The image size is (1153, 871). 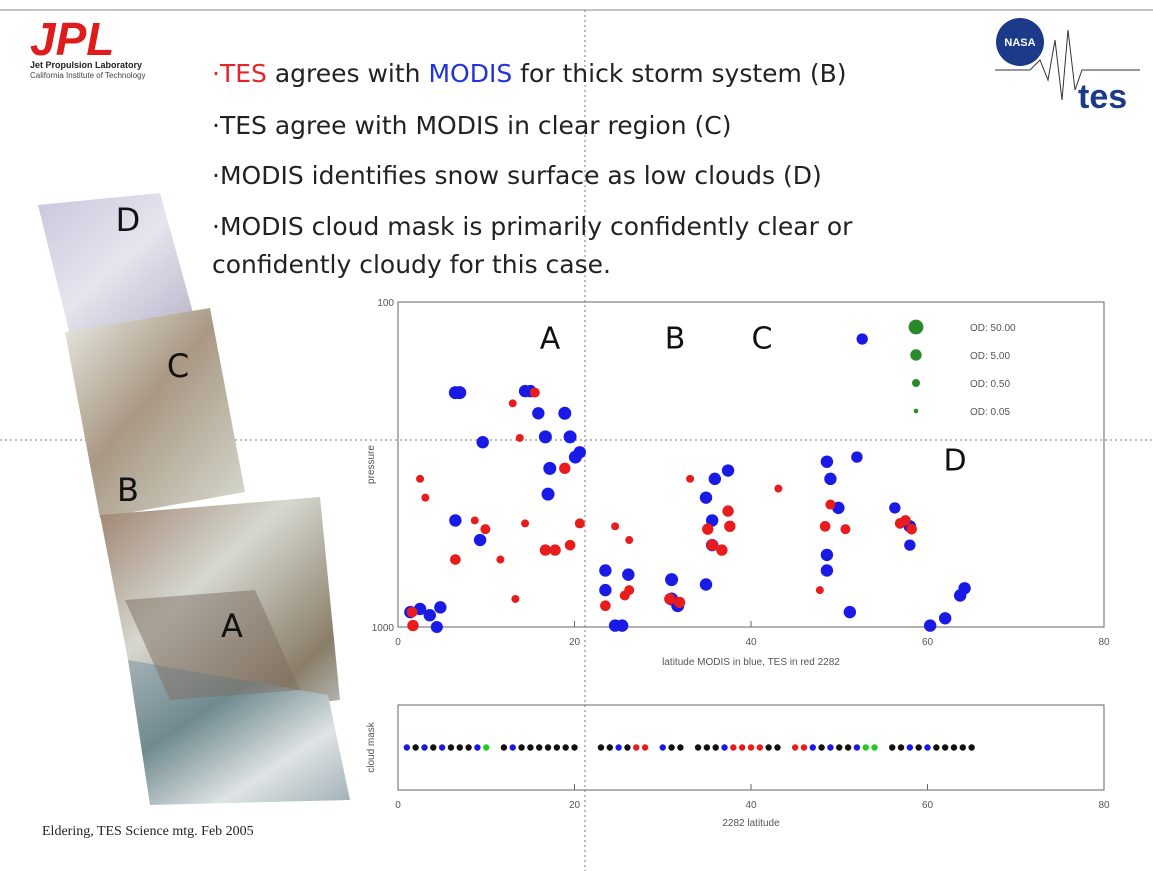 What do you see at coordinates (398, 805) in the screenshot?
I see `x-tick-label: 0` at bounding box center [398, 805].